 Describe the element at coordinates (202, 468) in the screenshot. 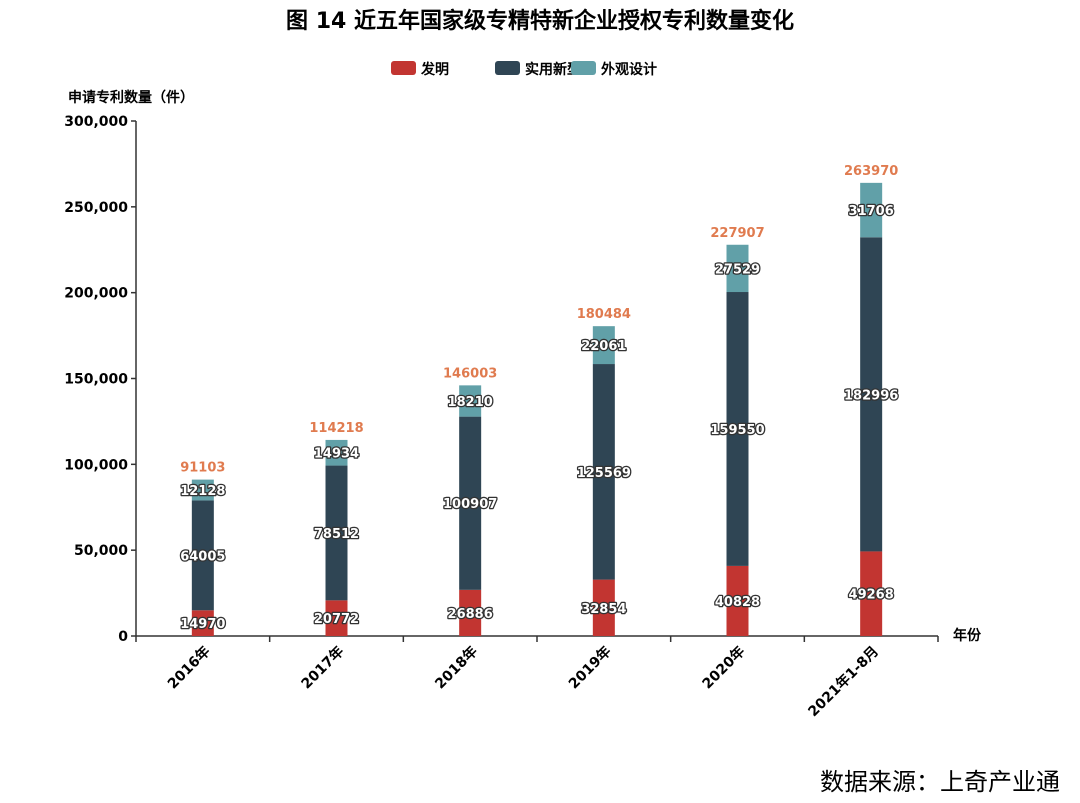

I see `total-value-label: 91103` at that location.